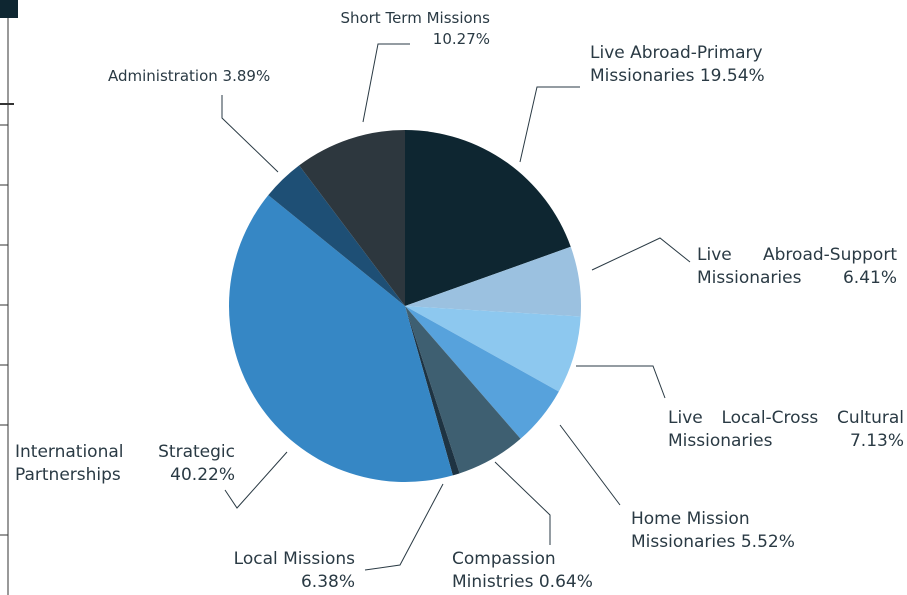 The width and height of the screenshot is (907, 595). What do you see at coordinates (461, 39) in the screenshot?
I see `value-label: 10.27%` at bounding box center [461, 39].